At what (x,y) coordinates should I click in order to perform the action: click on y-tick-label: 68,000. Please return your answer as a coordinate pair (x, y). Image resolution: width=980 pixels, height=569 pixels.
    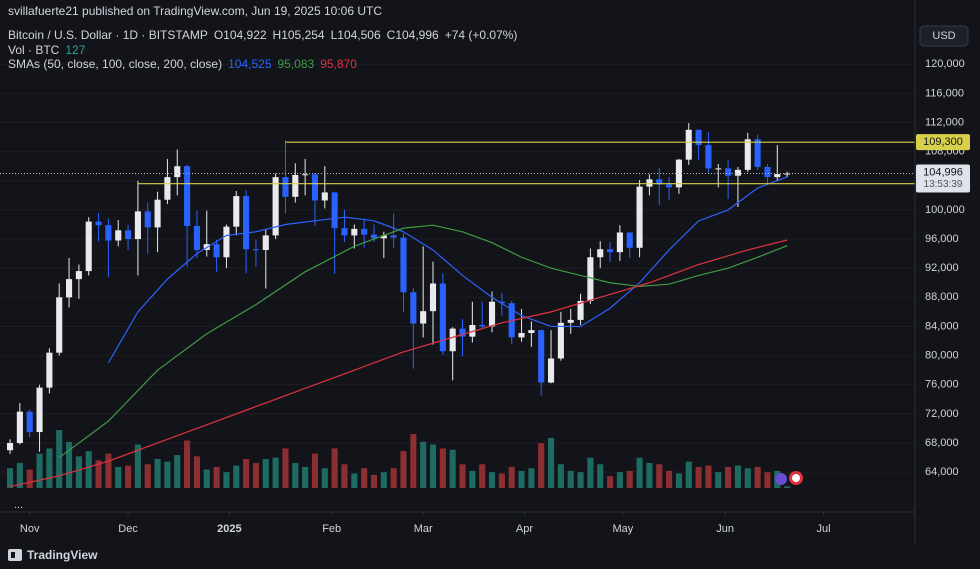
    Looking at the image, I should click on (942, 443).